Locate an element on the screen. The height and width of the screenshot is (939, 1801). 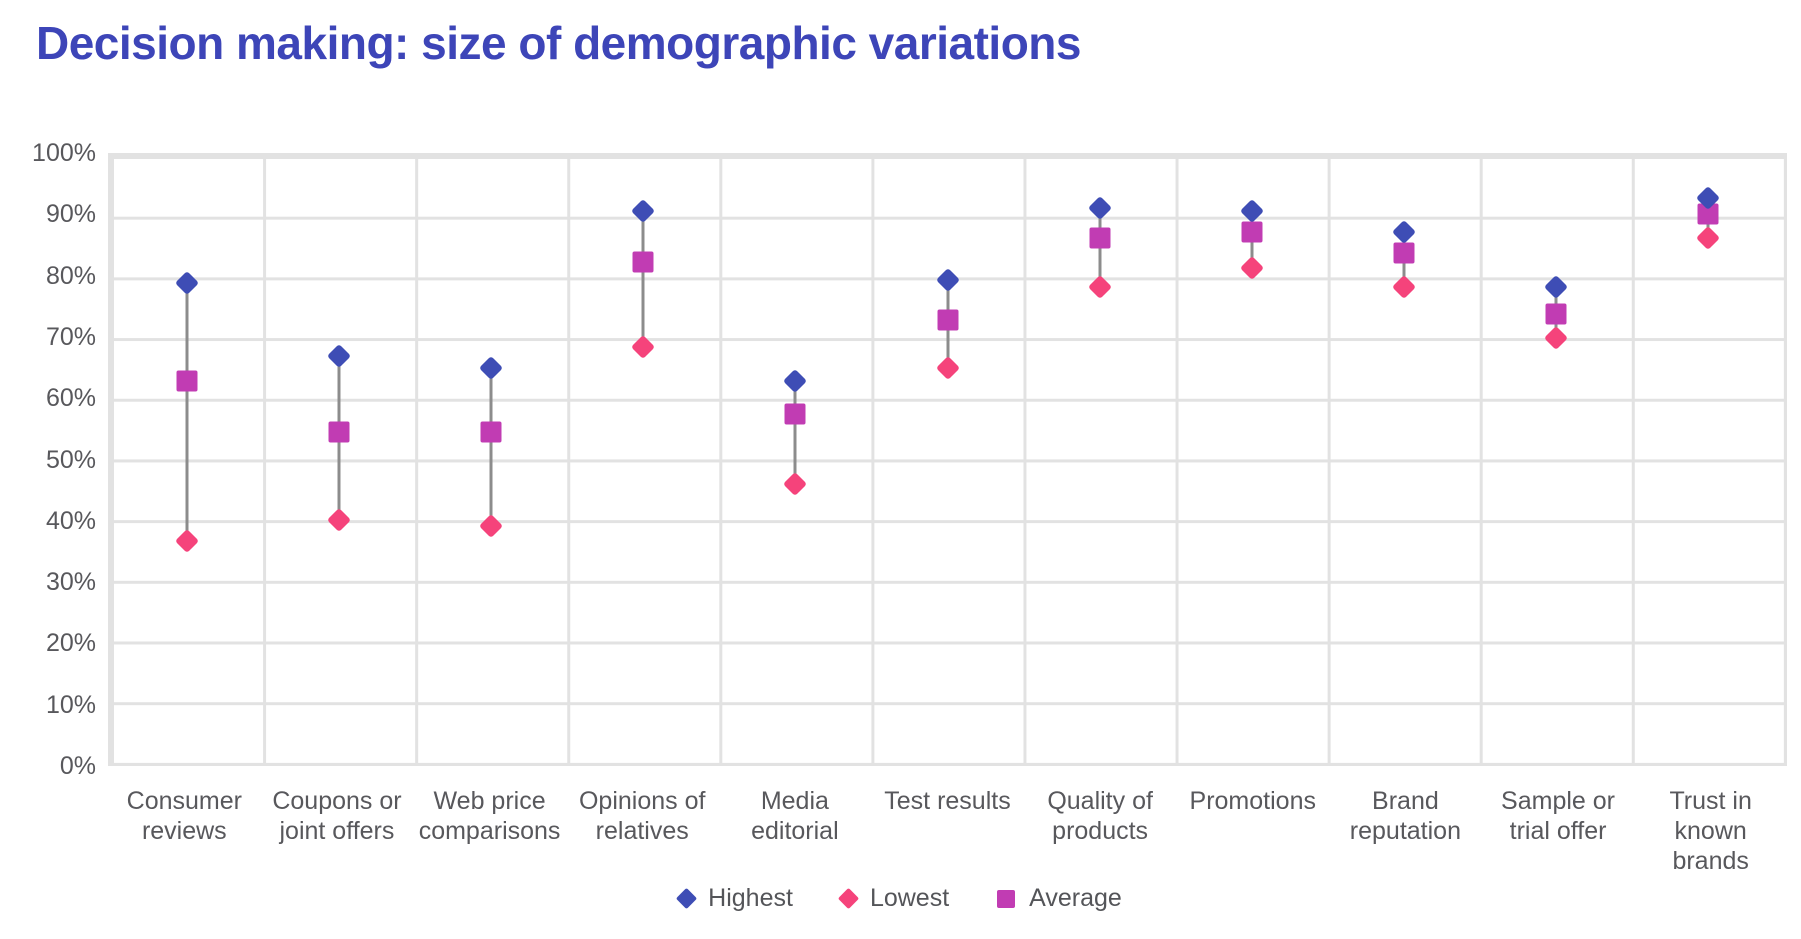
lowest-diamond-icon is located at coordinates (848, 898).